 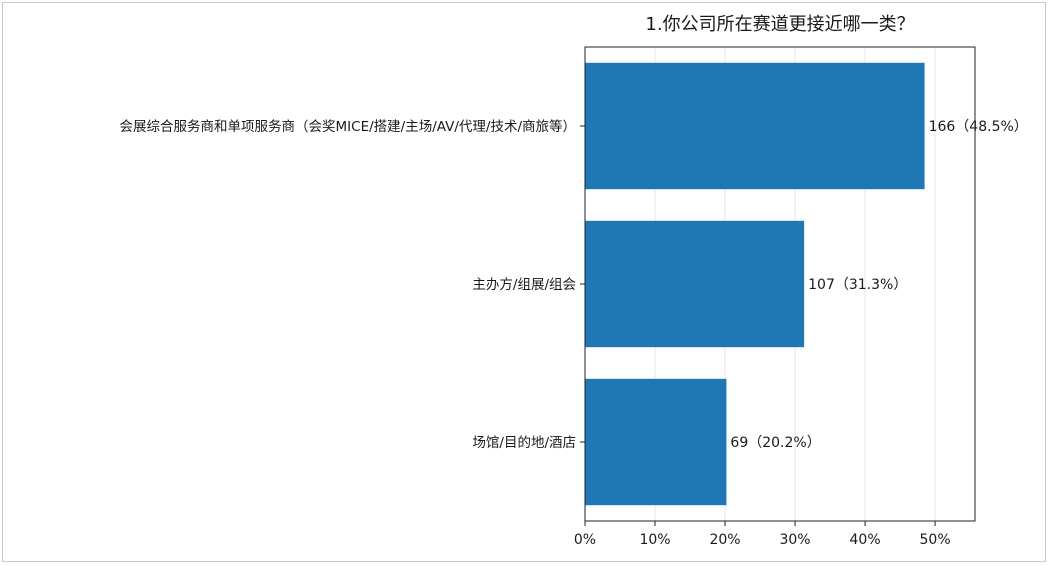 What do you see at coordinates (348, 126) in the screenshot?
I see `category-label: 会展综合服务商和单项服务商（会奖MICE/搭建/主场/AV/代理/技术/商旅等）` at bounding box center [348, 126].